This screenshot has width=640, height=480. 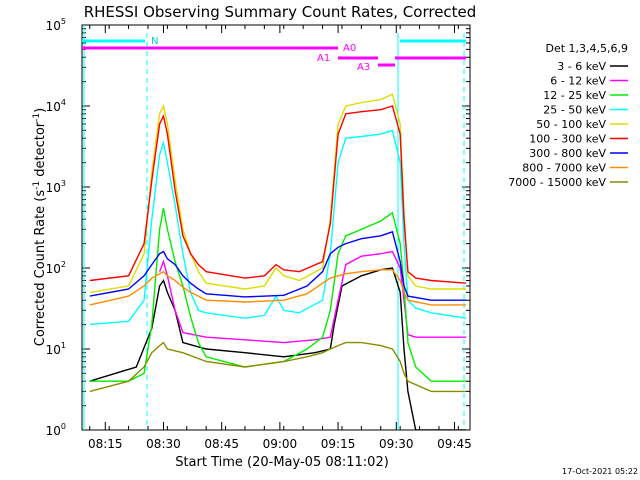 What do you see at coordinates (280, 444) in the screenshot?
I see `x-tick-label: 09:00` at bounding box center [280, 444].